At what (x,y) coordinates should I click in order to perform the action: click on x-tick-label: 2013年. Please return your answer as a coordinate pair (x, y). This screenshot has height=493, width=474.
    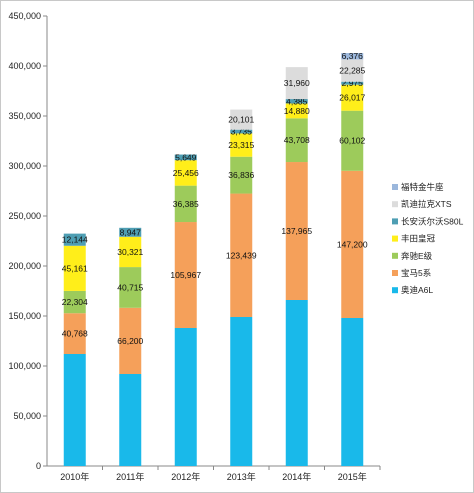
    Looking at the image, I should click on (241, 476).